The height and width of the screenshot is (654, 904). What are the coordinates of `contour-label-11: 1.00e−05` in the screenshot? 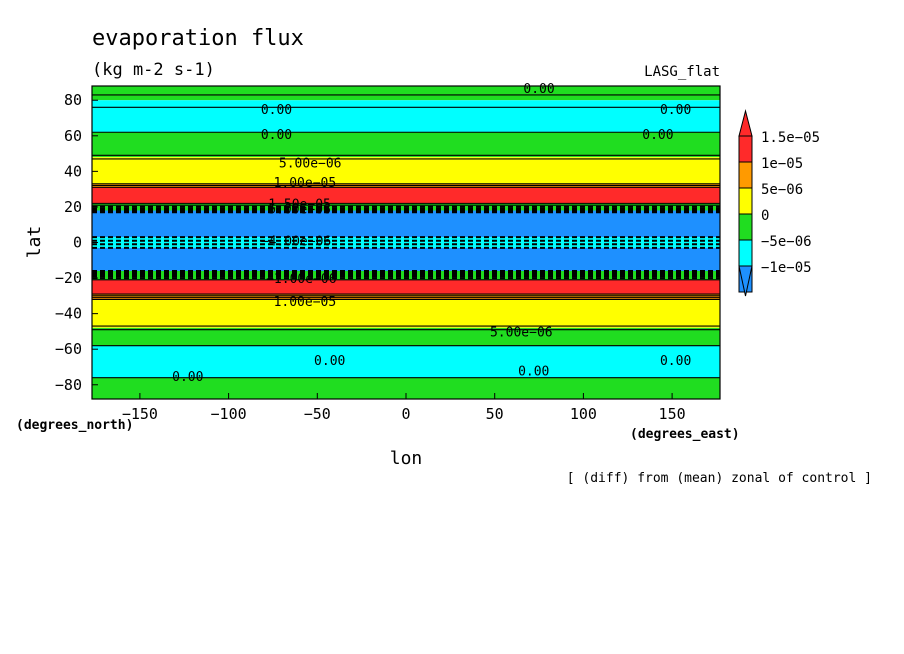 It's located at (305, 302).